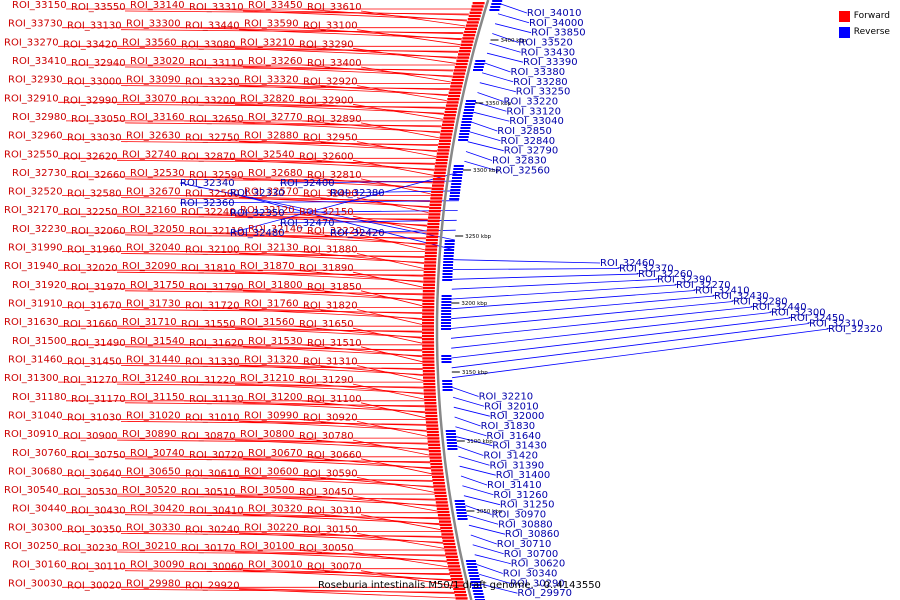 The width and height of the screenshot is (900, 600). I want to click on forward-gene-label: ROI_31620, so click(216, 343).